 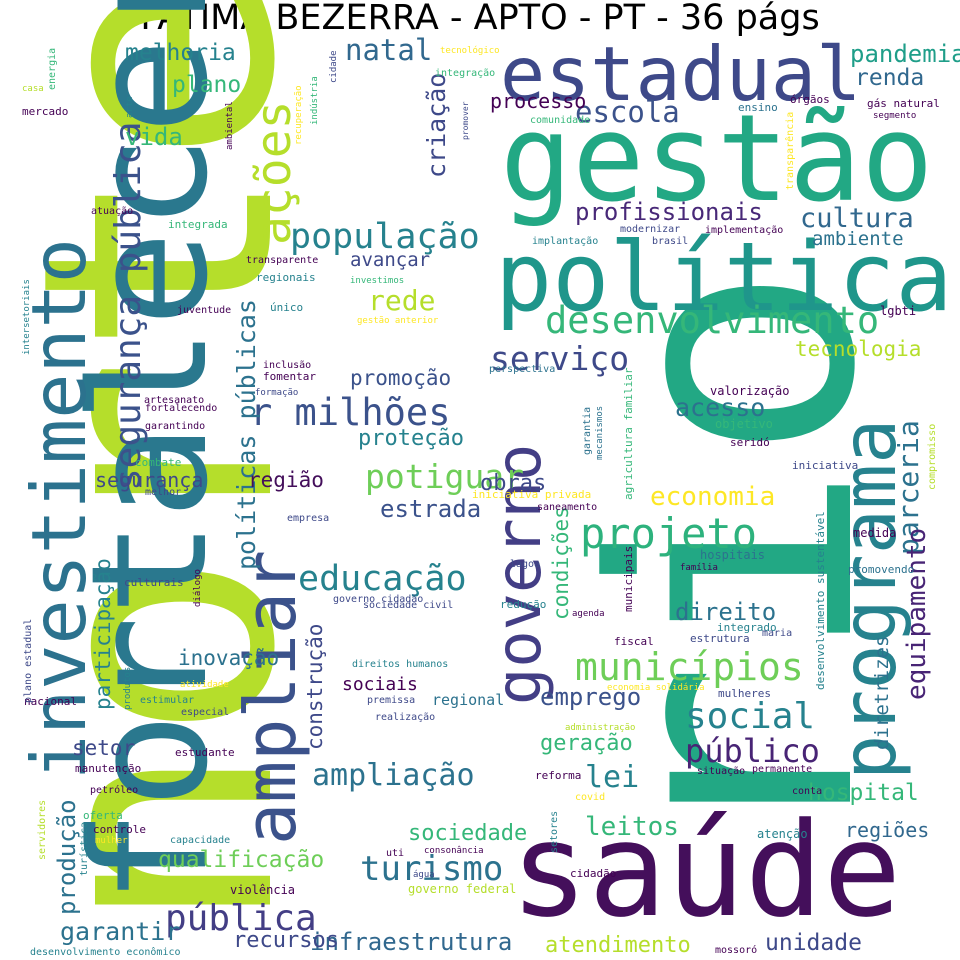 What do you see at coordinates (593, 873) in the screenshot?
I see `cloud-word: cidadão` at bounding box center [593, 873].